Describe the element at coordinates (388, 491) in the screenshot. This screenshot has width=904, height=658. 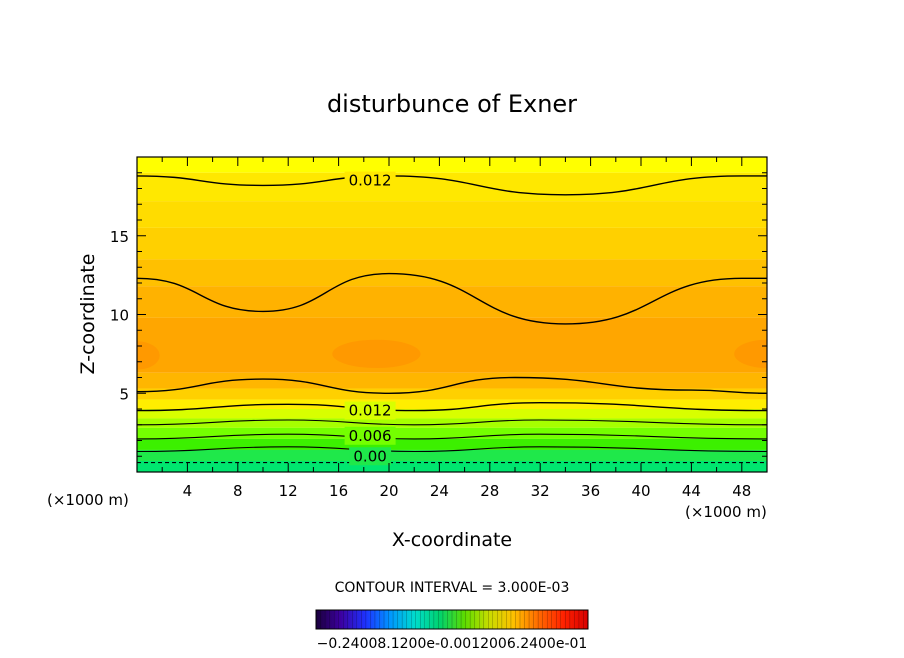
I see `x-tick-label: 20` at that location.